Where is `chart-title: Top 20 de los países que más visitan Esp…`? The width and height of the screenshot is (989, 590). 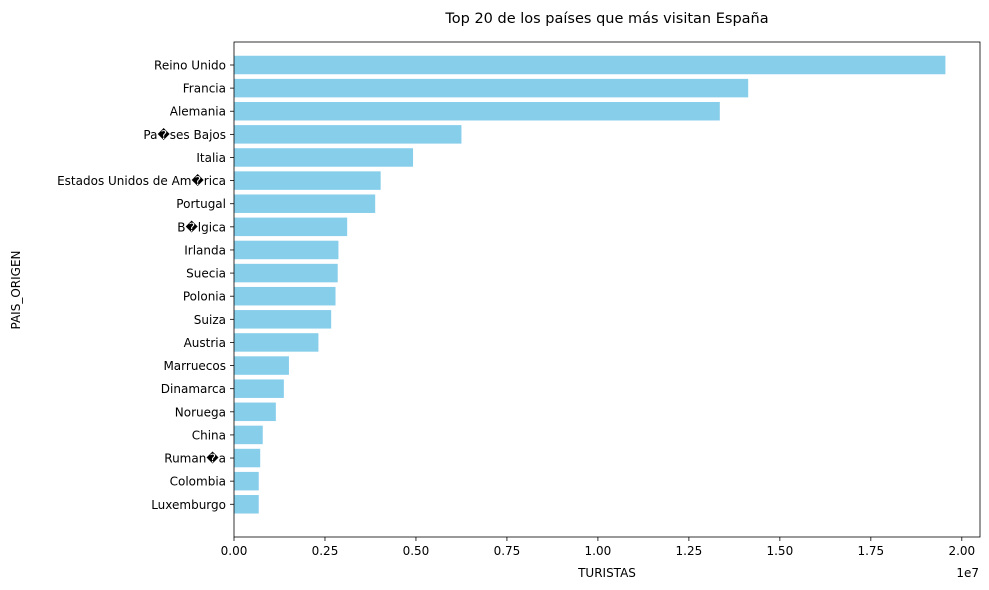 chart-title: Top 20 de los países que más visitan Esp… is located at coordinates (606, 19).